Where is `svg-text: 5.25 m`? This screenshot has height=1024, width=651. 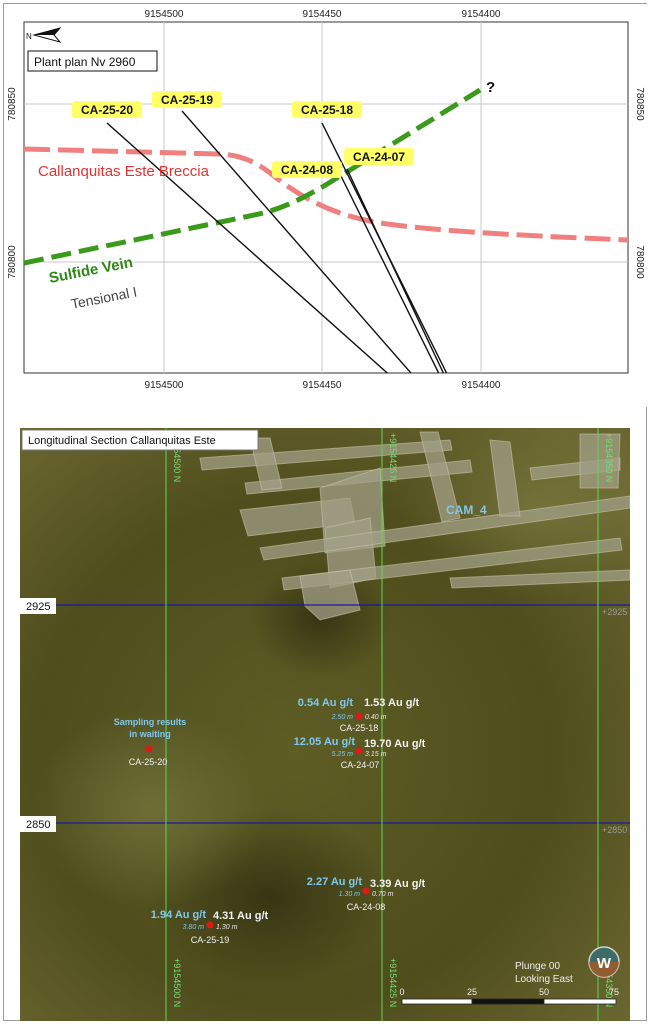 svg-text: 5.25 m is located at coordinates (343, 754).